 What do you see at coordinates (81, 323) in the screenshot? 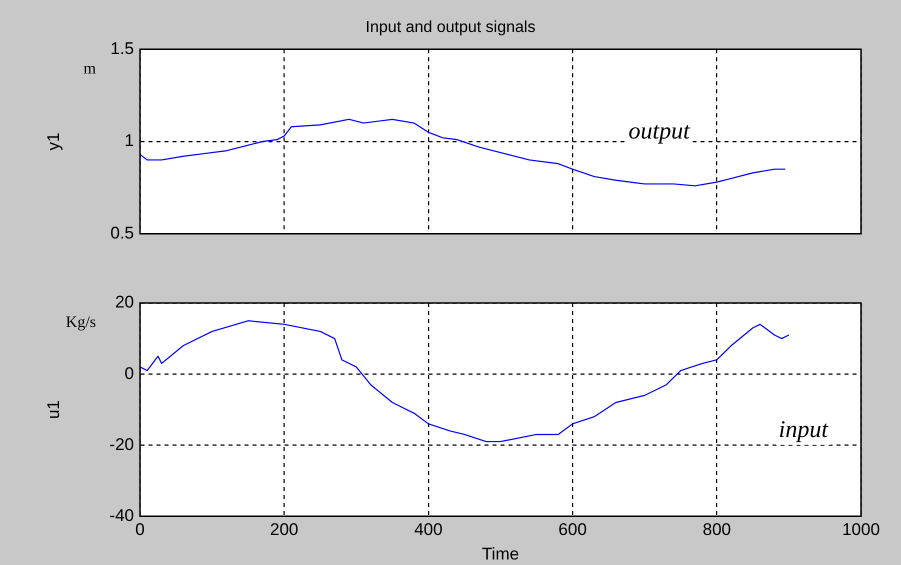
I see `text: Kg/s` at bounding box center [81, 323].